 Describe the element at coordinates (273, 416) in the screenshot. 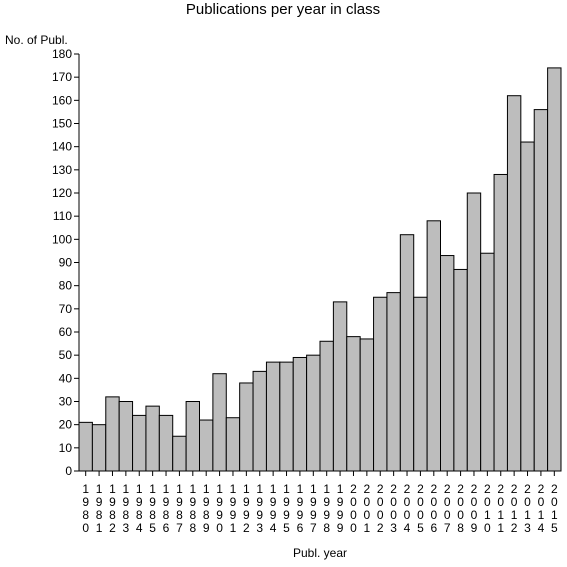

I see `bar-1994` at that location.